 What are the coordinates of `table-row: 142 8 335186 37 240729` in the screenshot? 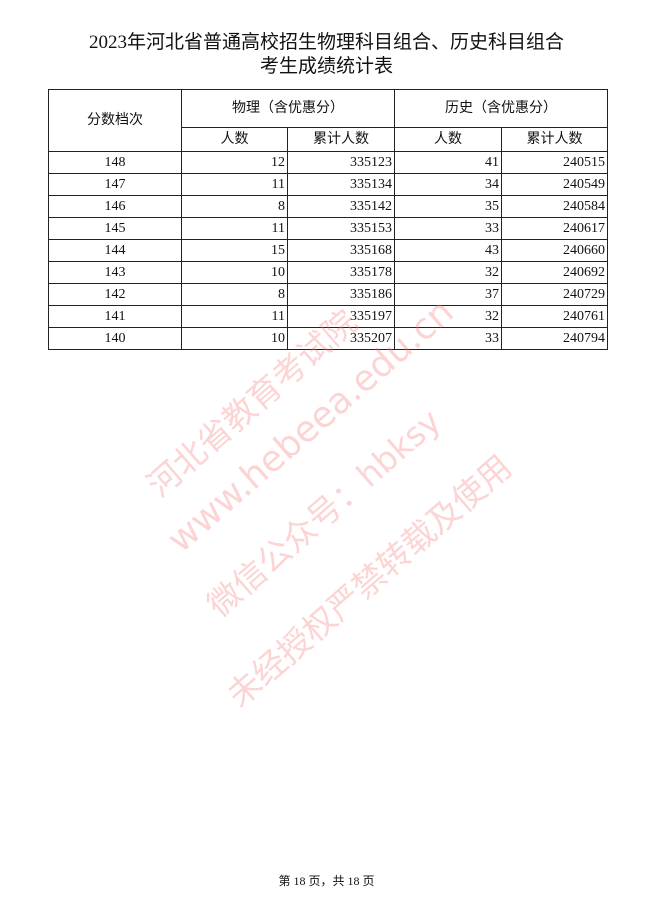 It's located at (328, 294).